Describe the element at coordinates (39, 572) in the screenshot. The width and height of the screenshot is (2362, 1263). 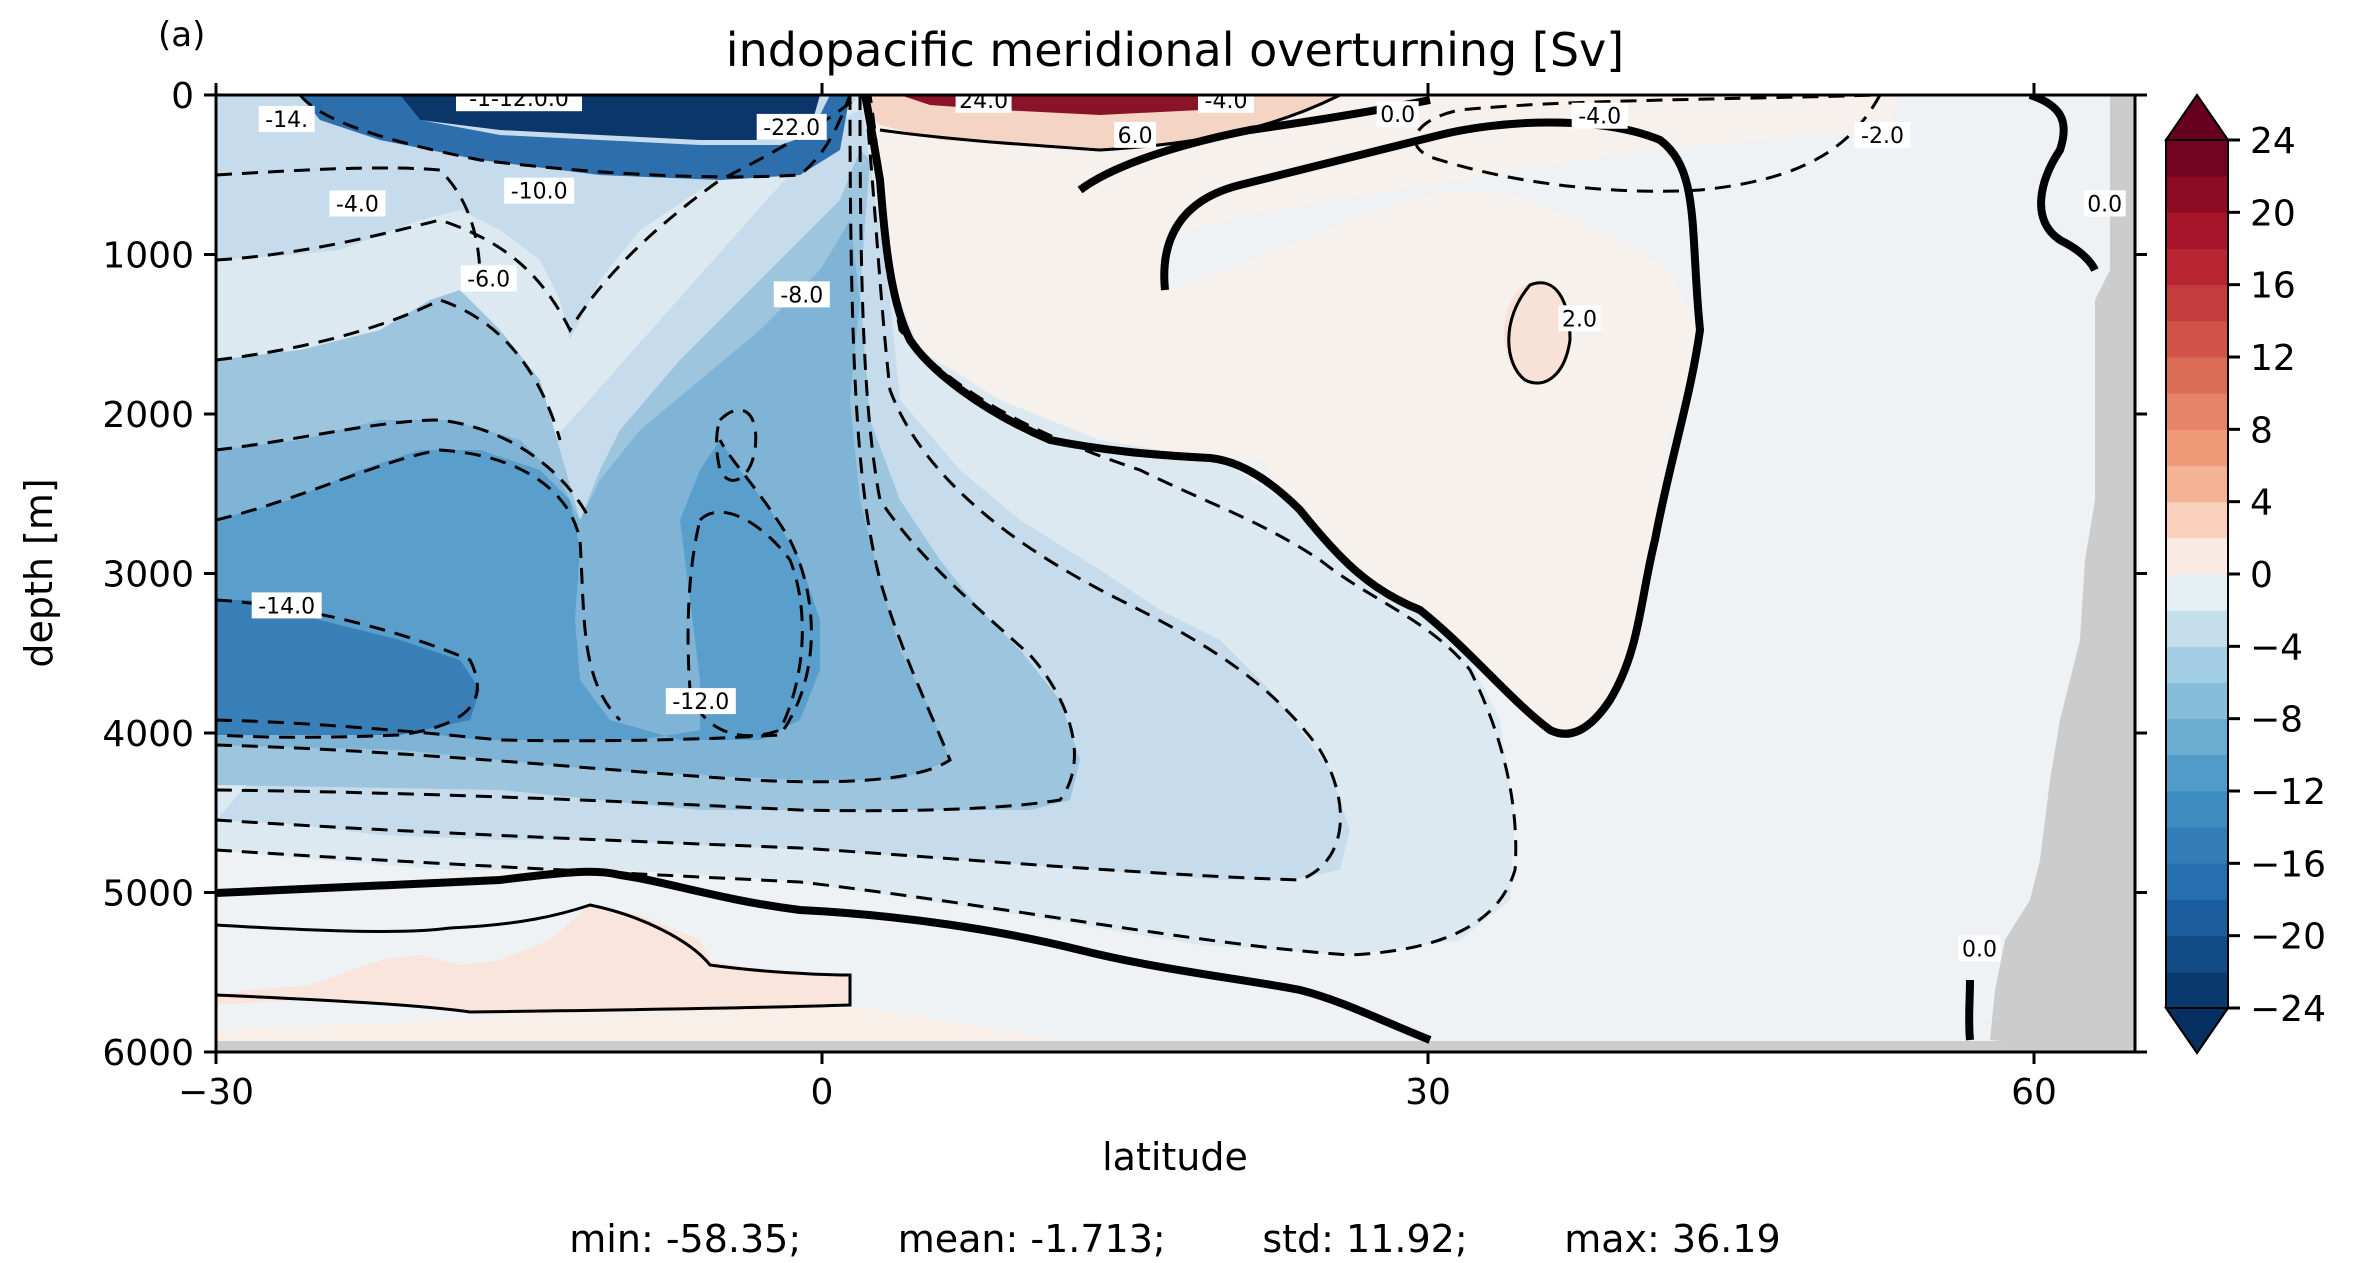
I see `y-axis-label: depth [m]` at that location.